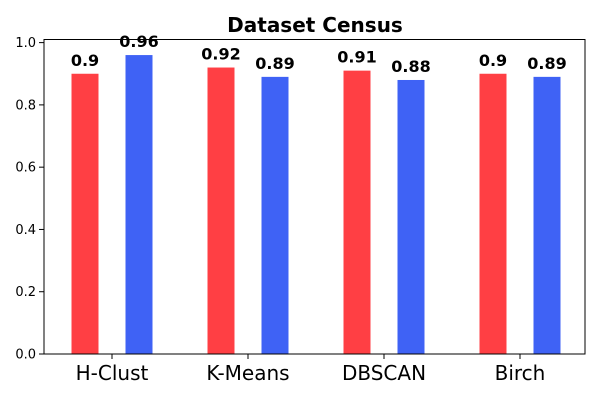 Image resolution: width=600 pixels, height=400 pixels. Describe the element at coordinates (315, 25) in the screenshot. I see `chart-title: Dataset Census` at that location.